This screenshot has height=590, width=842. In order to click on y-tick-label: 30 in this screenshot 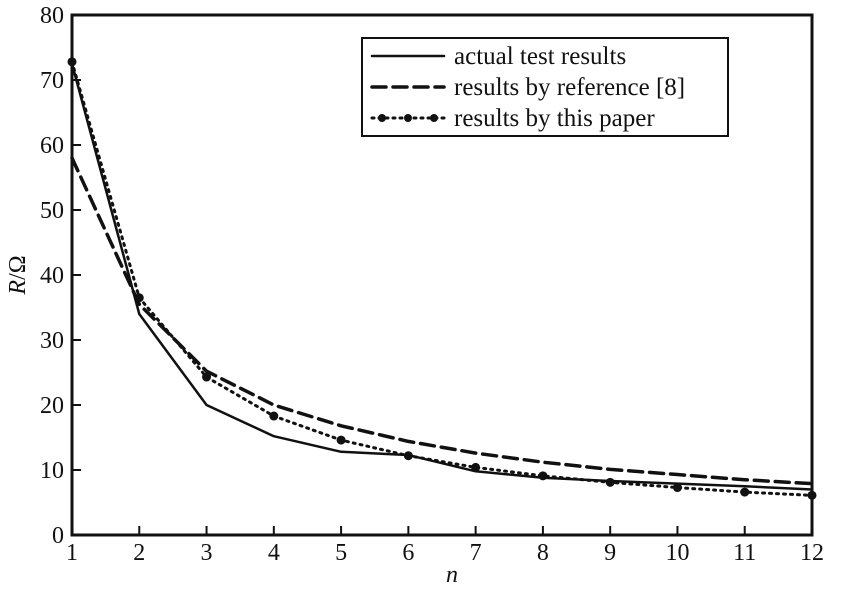, I will do `click(52, 341)`.